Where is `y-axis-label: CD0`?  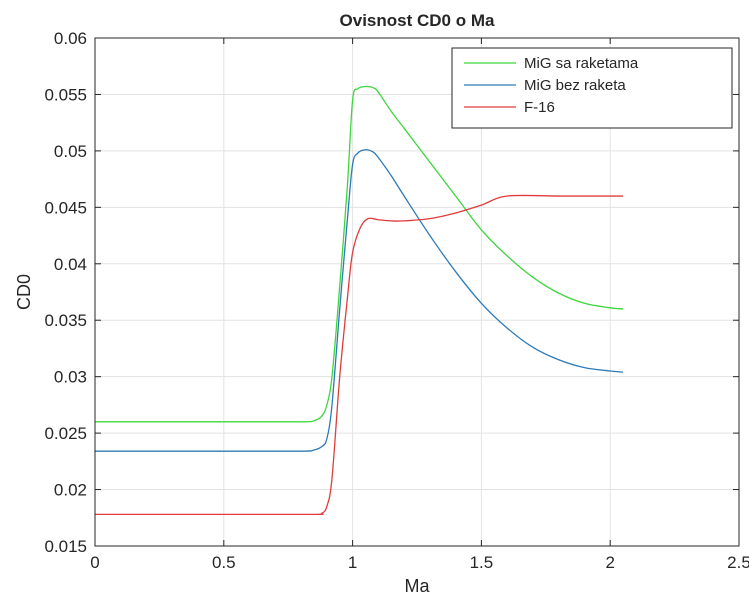 y-axis-label: CD0 is located at coordinates (24, 292).